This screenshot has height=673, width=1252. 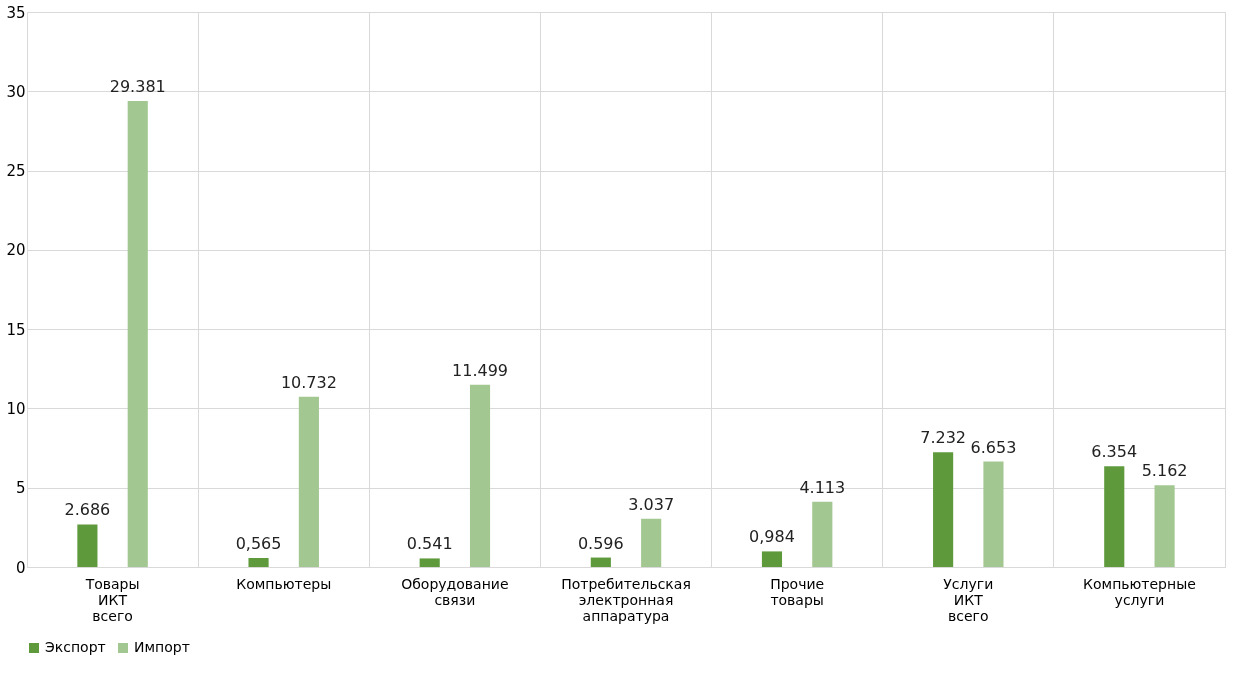 I want to click on data-label: 29.381, so click(x=137, y=87).